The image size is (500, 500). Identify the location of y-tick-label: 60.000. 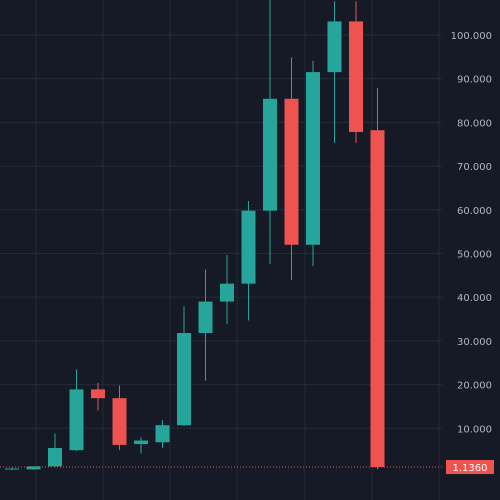
(474, 211).